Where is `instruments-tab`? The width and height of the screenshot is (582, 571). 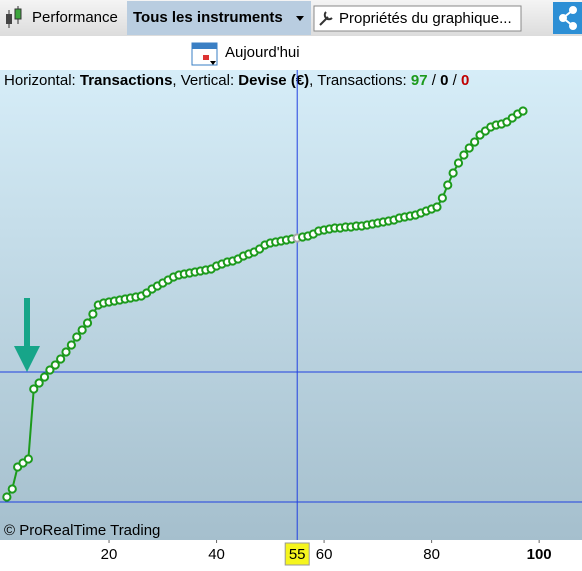 instruments-tab is located at coordinates (219, 18).